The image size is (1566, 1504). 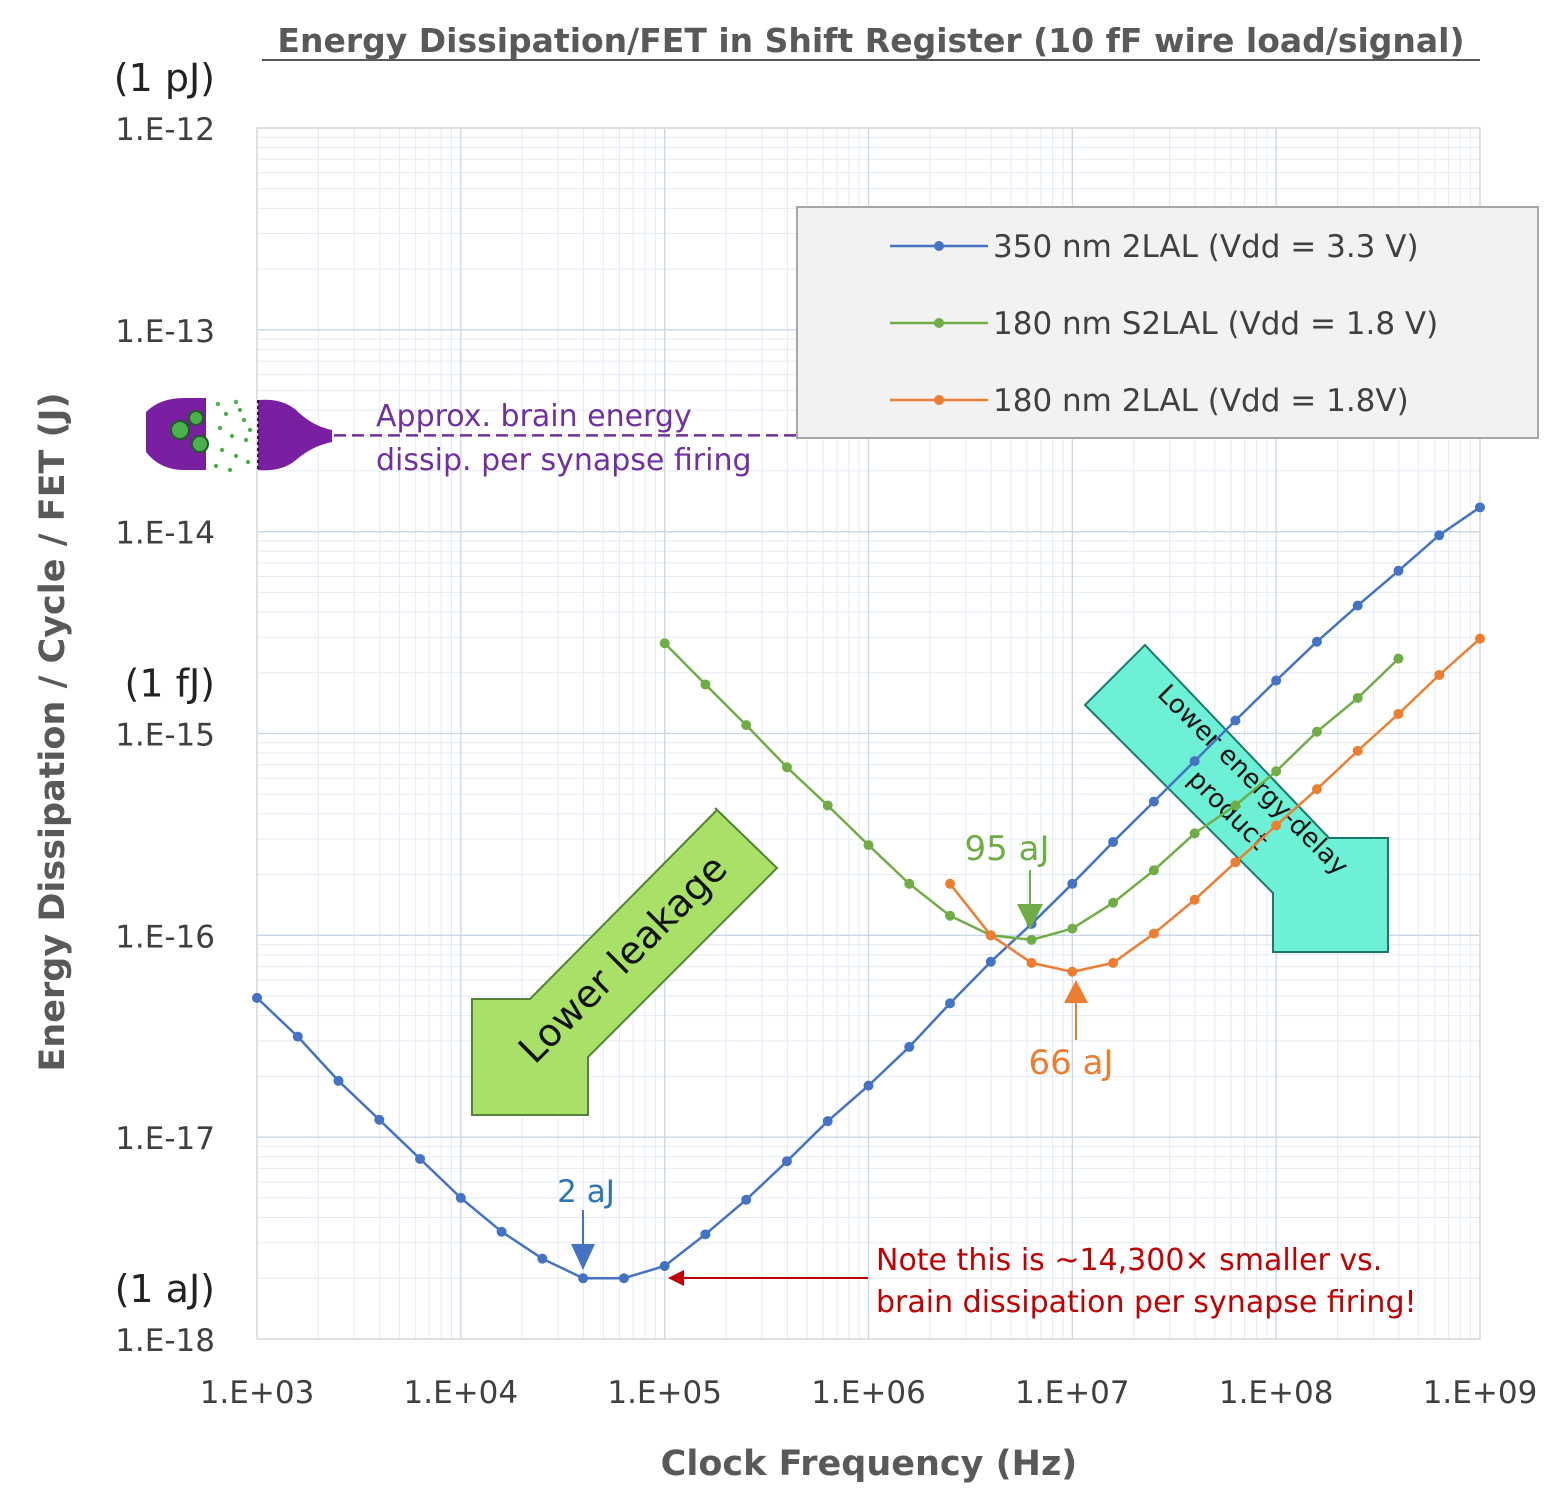 What do you see at coordinates (165, 1139) in the screenshot?
I see `y-tick-label: 1.E-17` at bounding box center [165, 1139].